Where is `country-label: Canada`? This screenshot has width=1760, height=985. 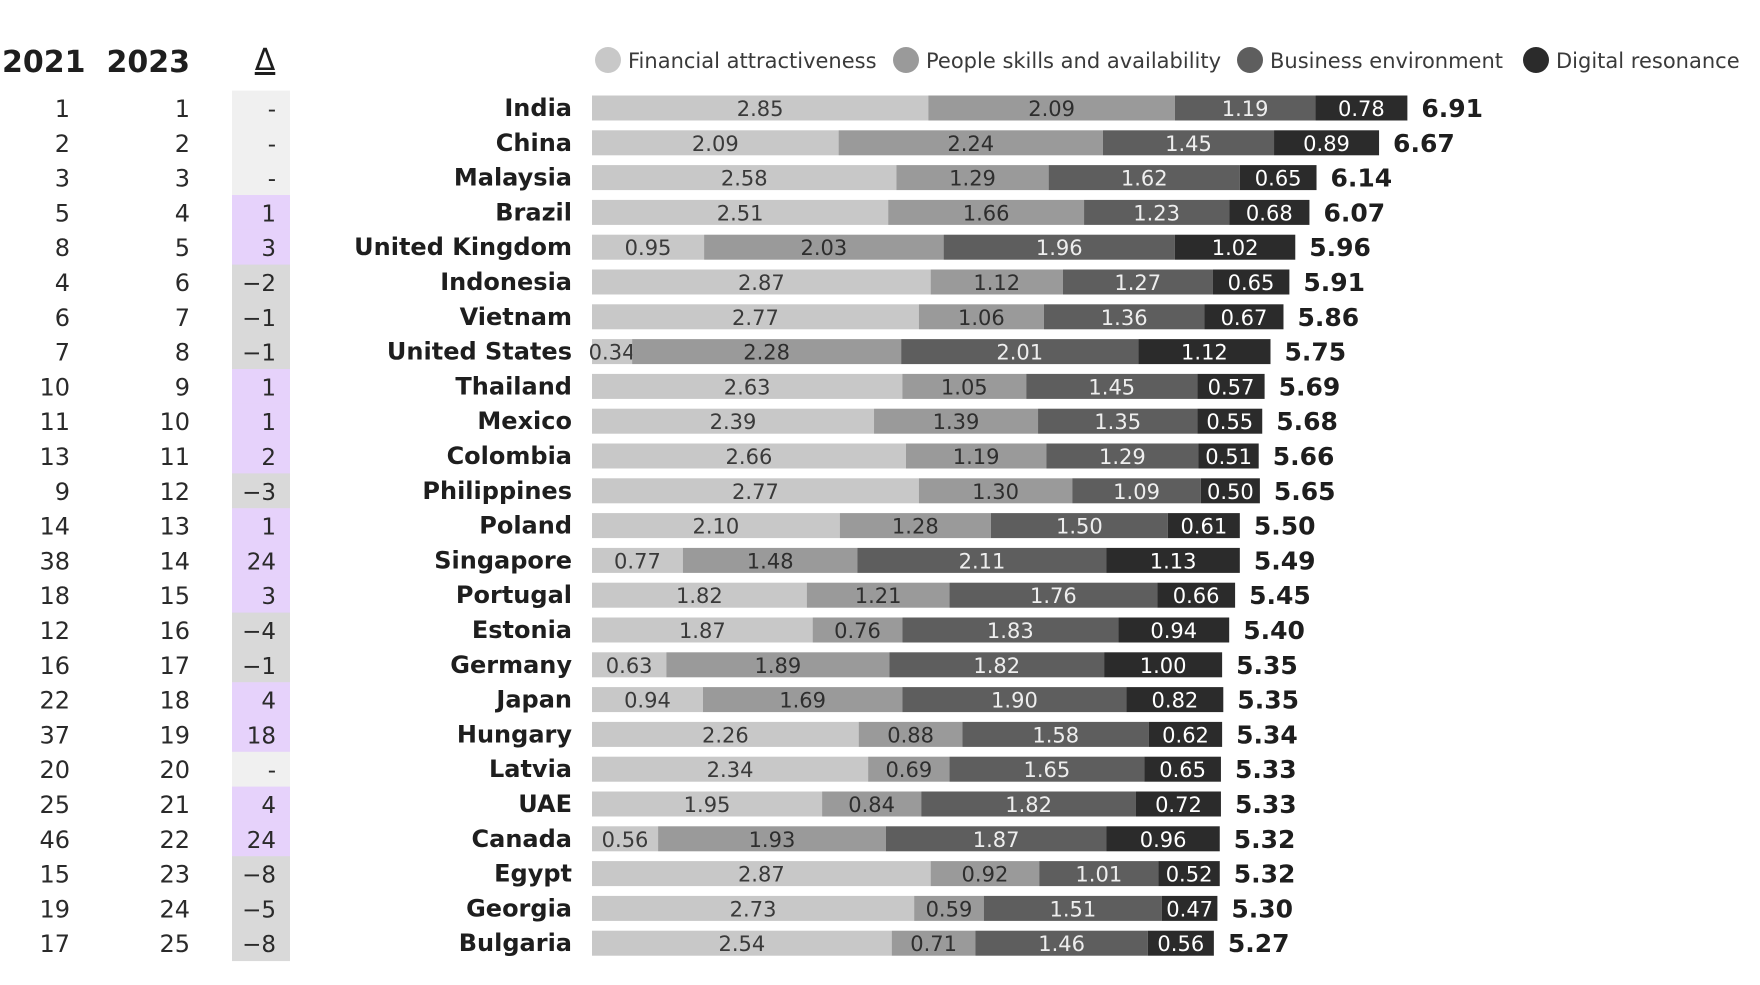
country-label: Canada is located at coordinates (522, 839).